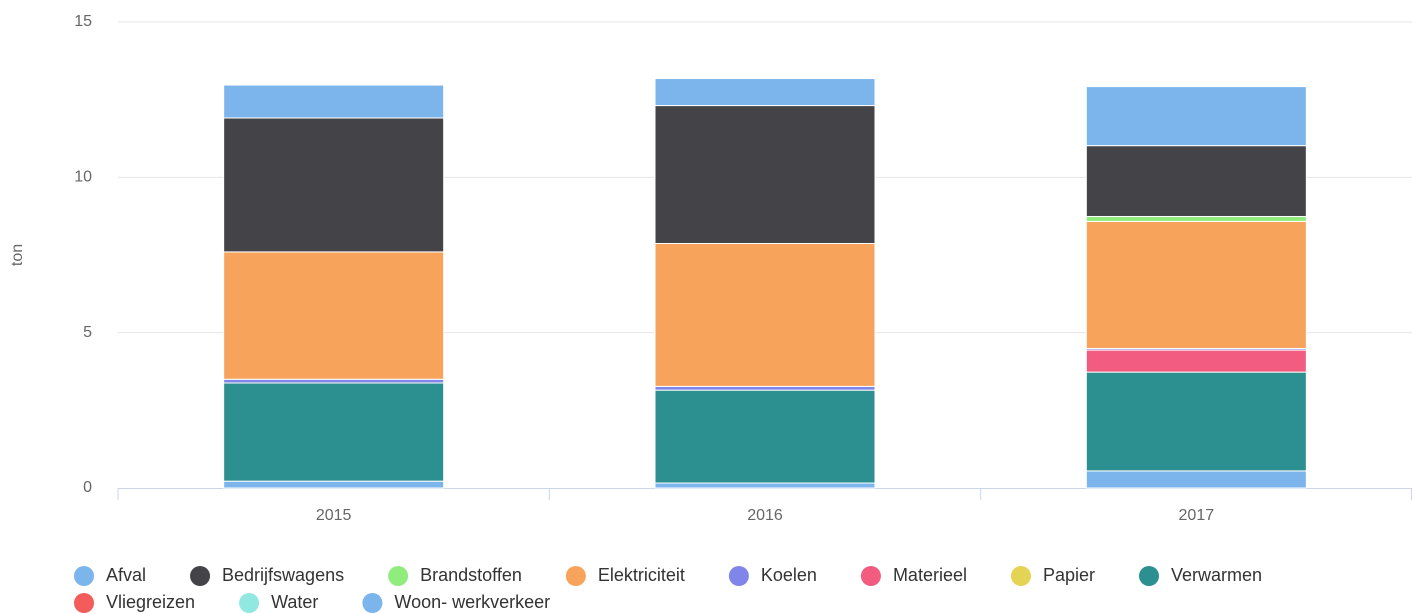 Image resolution: width=1412 pixels, height=614 pixels. Describe the element at coordinates (641, 575) in the screenshot. I see `legend-label: Elektriciteit` at that location.